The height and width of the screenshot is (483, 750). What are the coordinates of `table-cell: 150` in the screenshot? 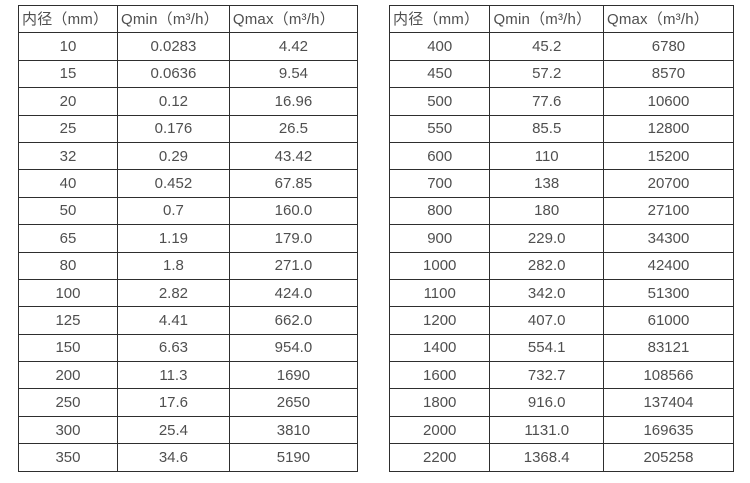 It's located at (68, 348).